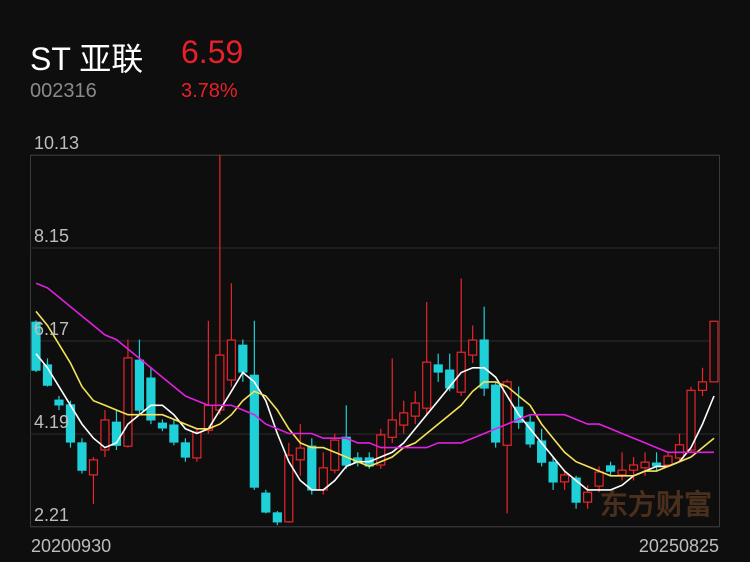 The image size is (750, 562). Describe the element at coordinates (51, 515) in the screenshot. I see `y-tick-label: 2.21` at that location.